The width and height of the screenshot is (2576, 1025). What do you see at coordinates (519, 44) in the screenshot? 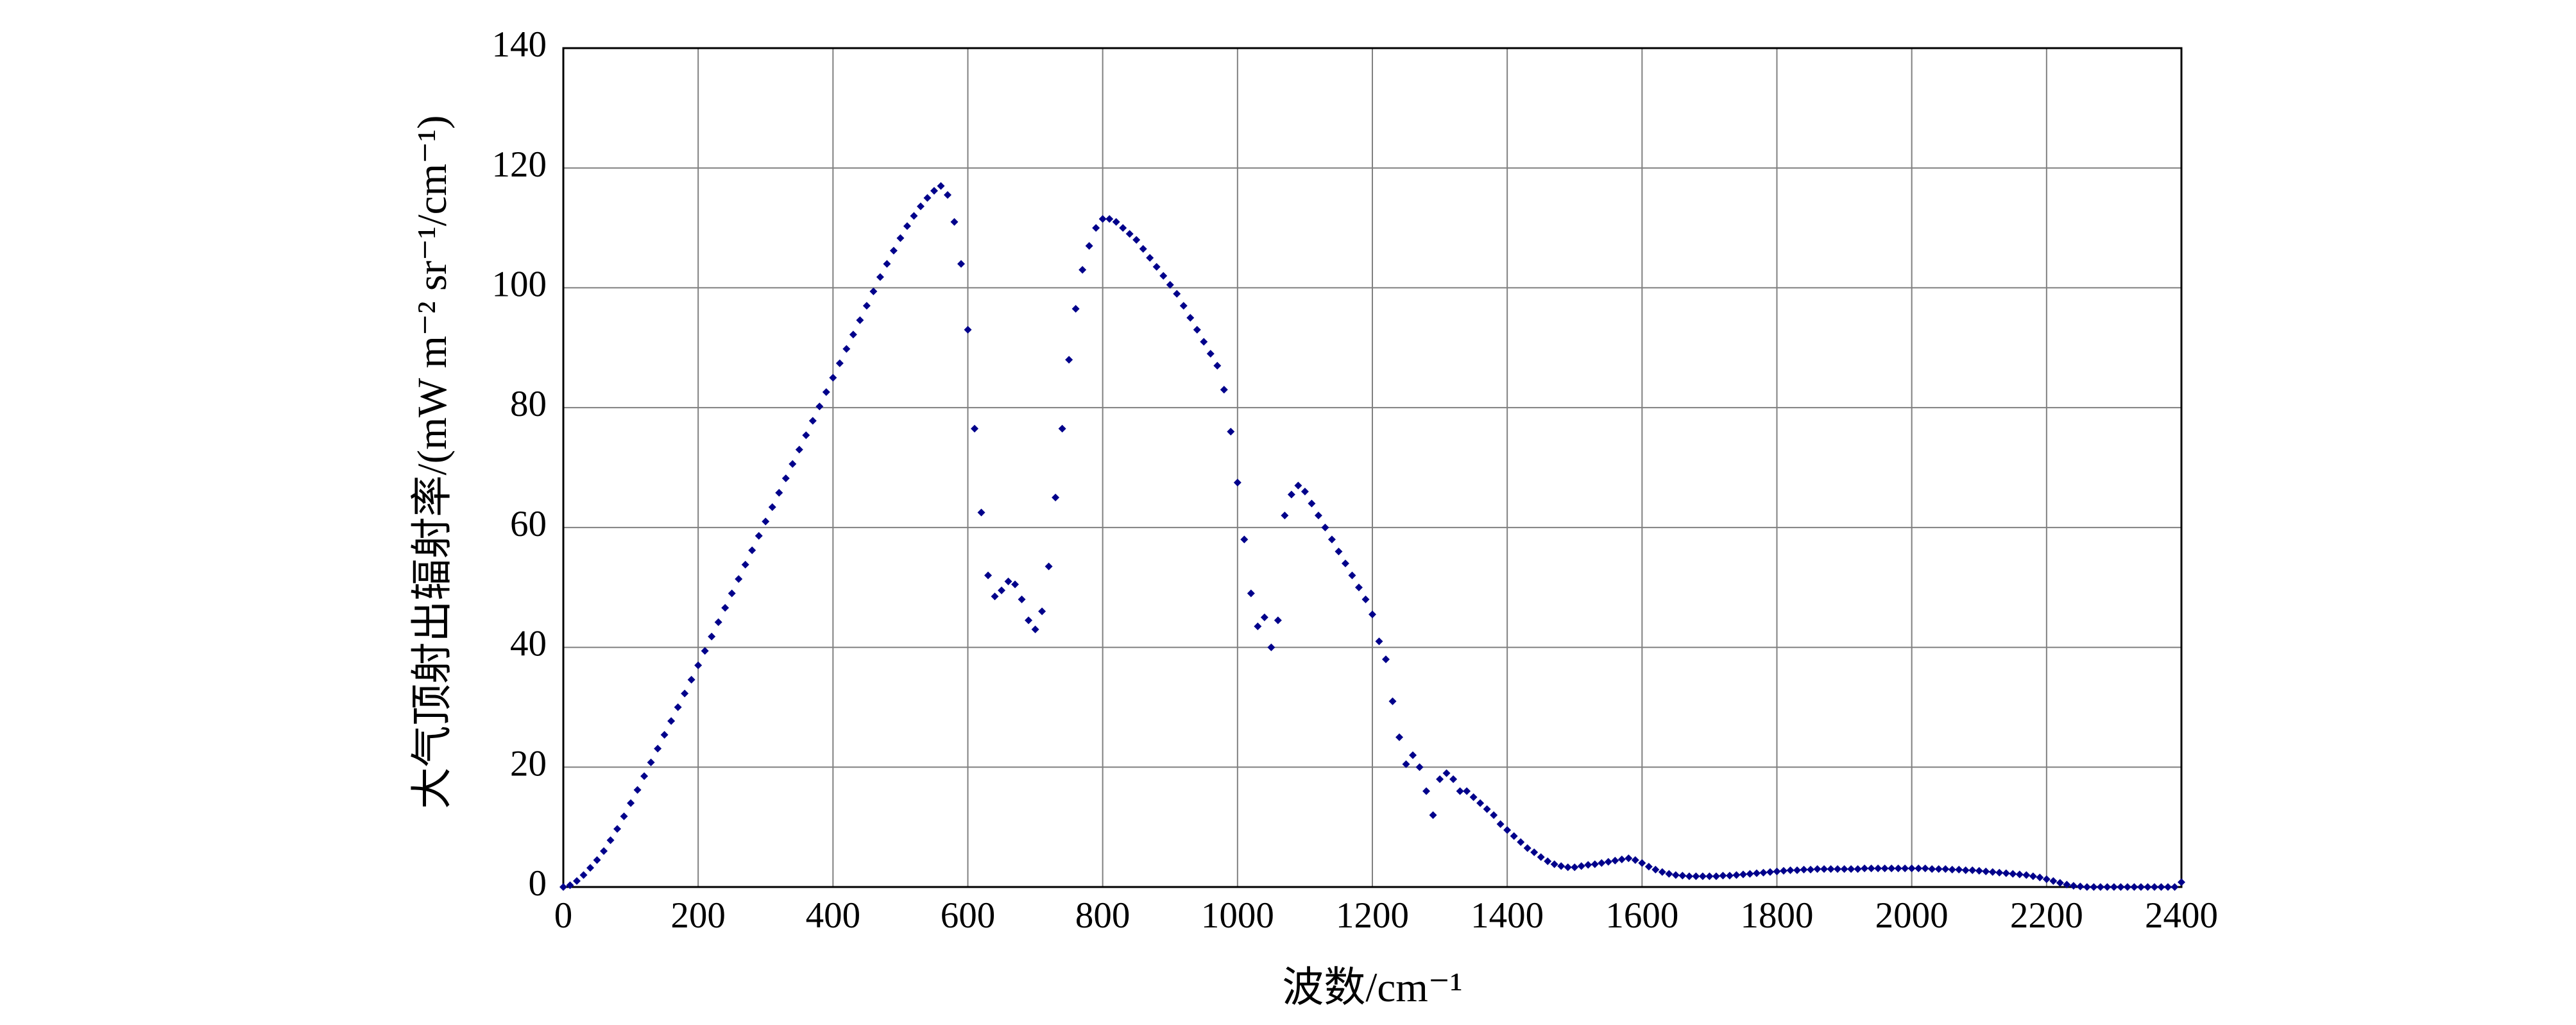
I see `y-tick-label: 140` at bounding box center [519, 44].